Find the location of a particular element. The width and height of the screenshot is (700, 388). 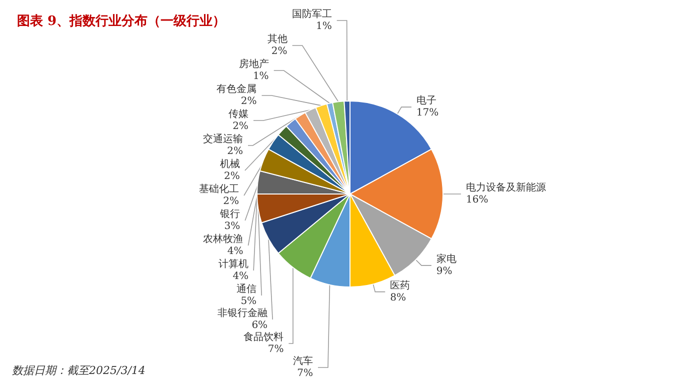

slice-label: 国防军工 is located at coordinates (312, 14).